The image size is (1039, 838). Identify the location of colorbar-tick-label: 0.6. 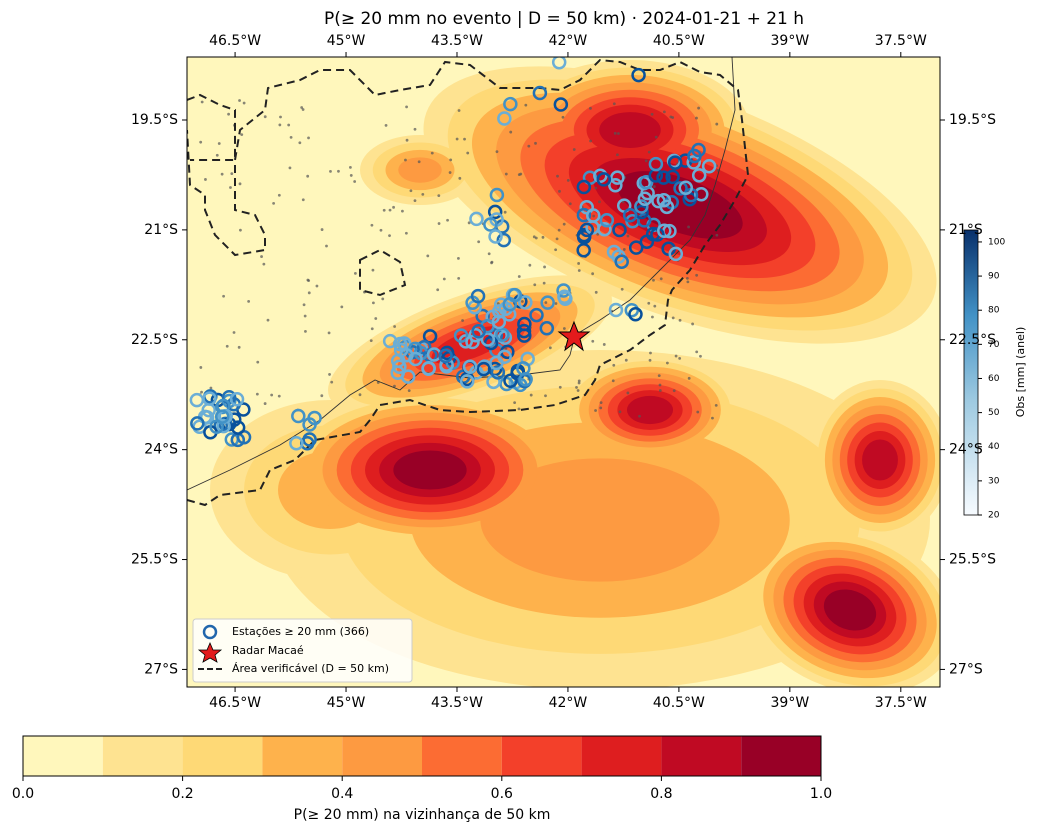
(502, 794).